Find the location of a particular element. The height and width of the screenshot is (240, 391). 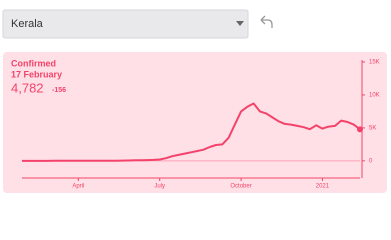

y-tick-label: 5K is located at coordinates (372, 128).